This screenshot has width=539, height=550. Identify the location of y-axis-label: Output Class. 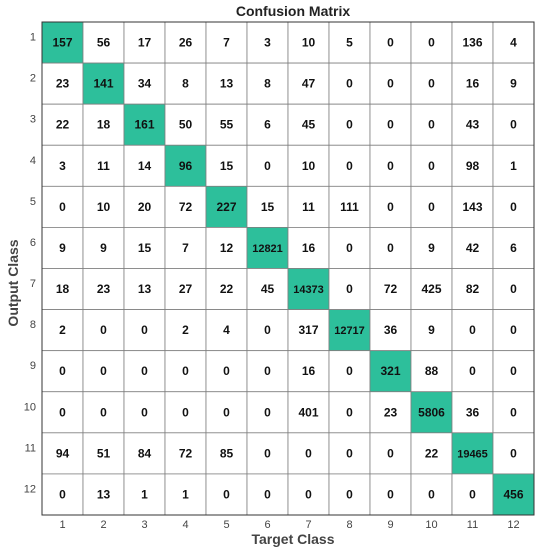
(13, 282).